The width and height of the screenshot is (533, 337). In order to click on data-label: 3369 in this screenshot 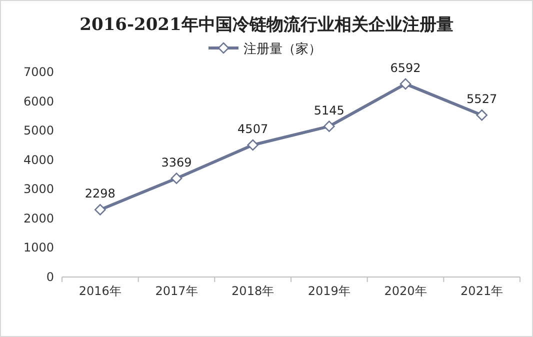, I will do `click(176, 162)`.